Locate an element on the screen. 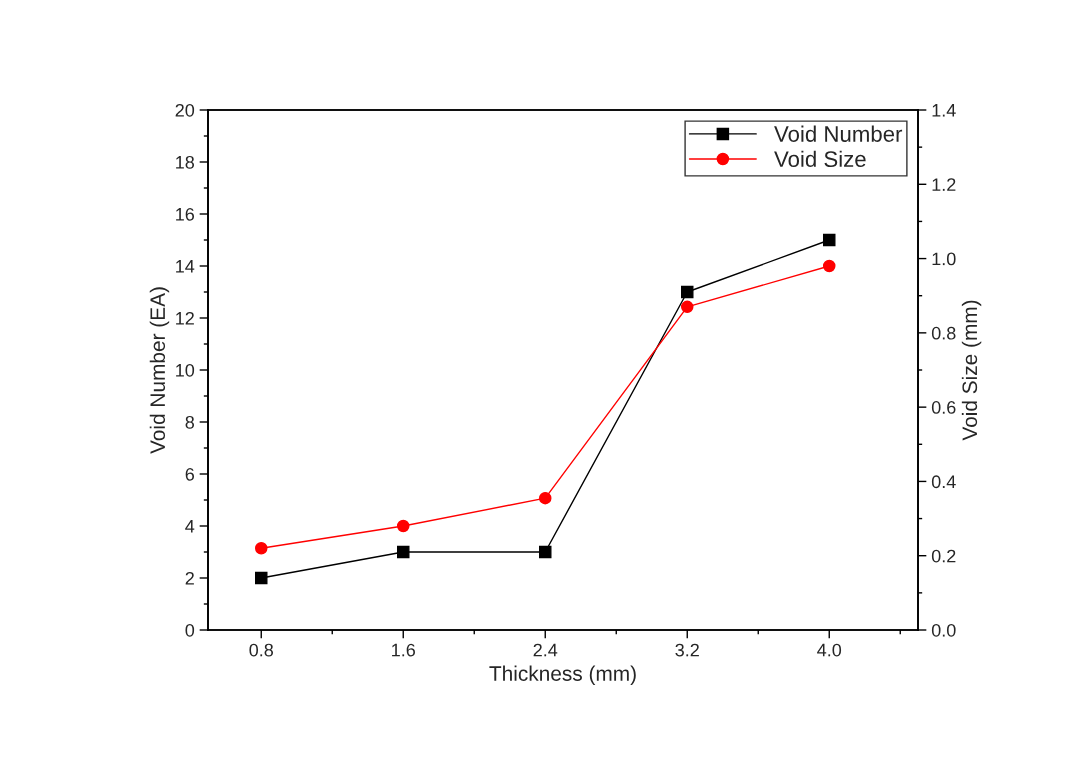  x-tick-label: 3.2 is located at coordinates (687, 650).